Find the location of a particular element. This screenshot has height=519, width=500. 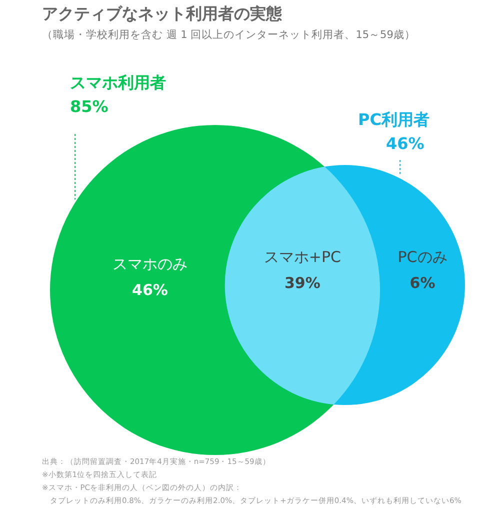

text: （職場・学校利用を含む 週 1 回以上のインターネット利用者、15～59歳） is located at coordinates (229, 35).